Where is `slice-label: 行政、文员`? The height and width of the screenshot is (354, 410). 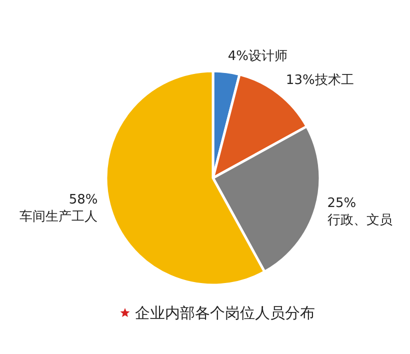 slice-label: 行政、文员 is located at coordinates (359, 220).